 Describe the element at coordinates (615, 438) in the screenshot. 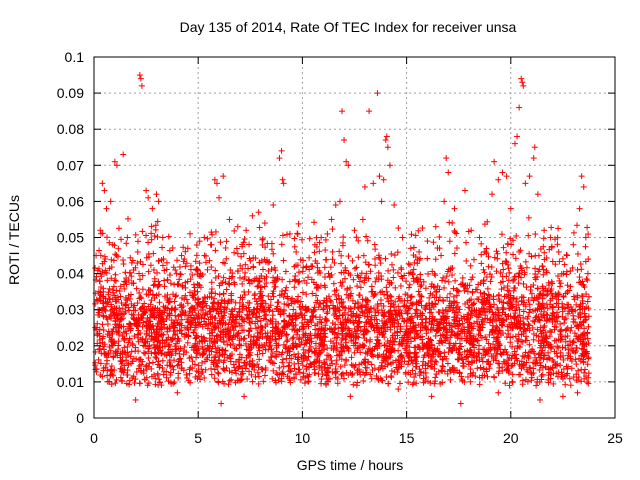

I see `x-tick-label: 25` at that location.